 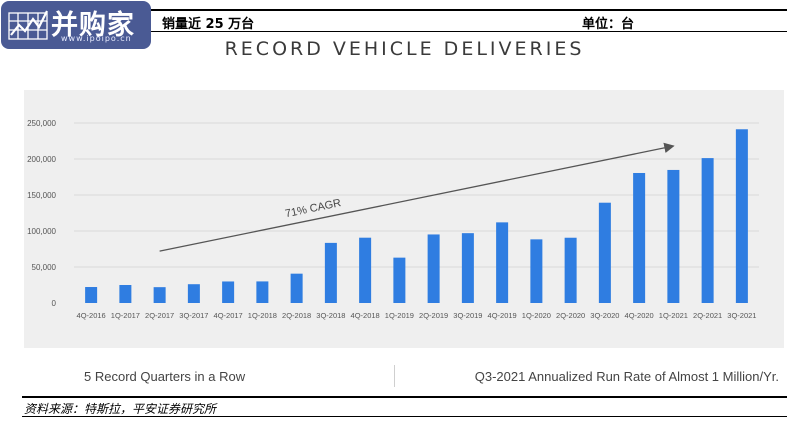 What do you see at coordinates (404, 397) in the screenshot?
I see `source-rule` at bounding box center [404, 397].